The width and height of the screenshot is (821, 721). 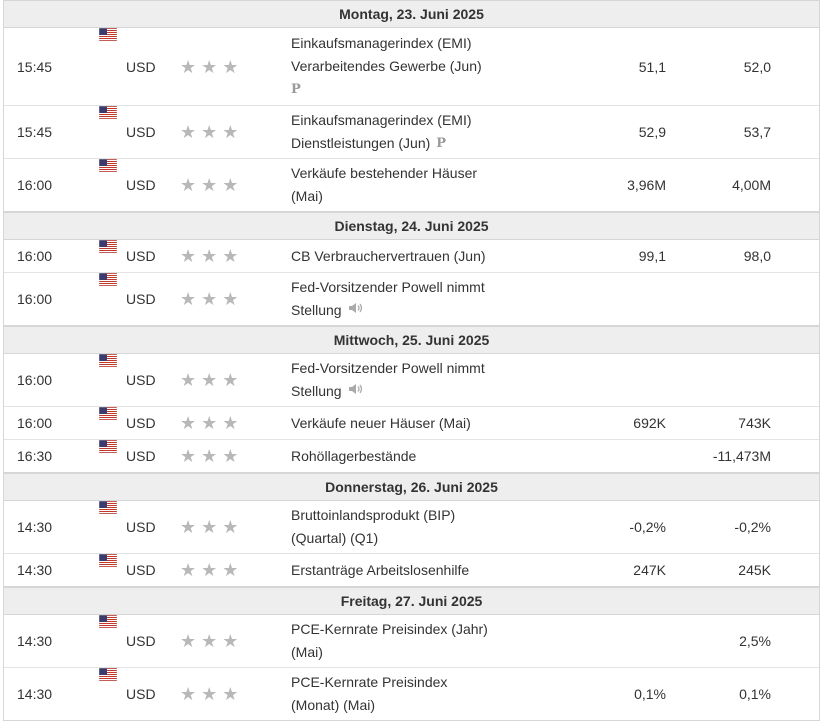 What do you see at coordinates (386, 65) in the screenshot?
I see `event-title-line: Verarbeitendes Gewerbe (Jun)` at bounding box center [386, 65].